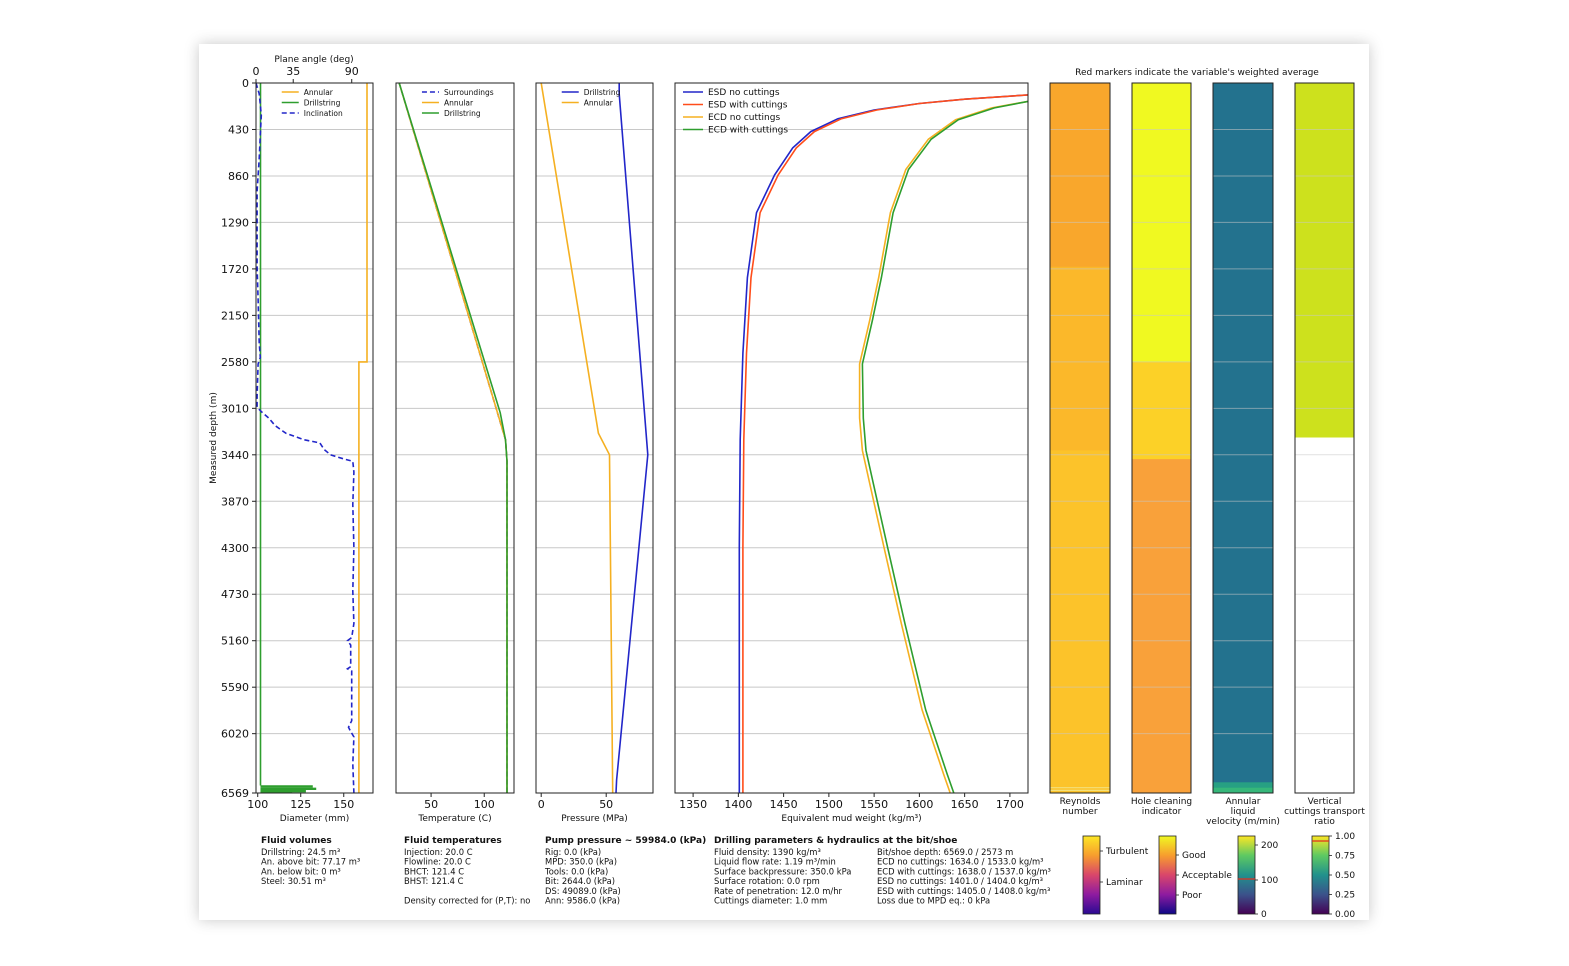  Describe the element at coordinates (784, 804) in the screenshot. I see `x-tick-label: 1450` at that location.